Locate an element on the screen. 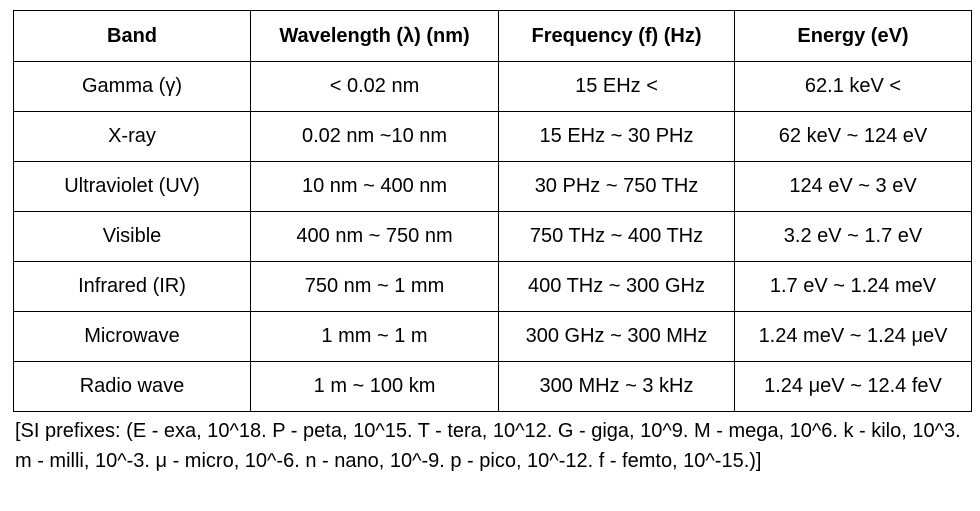  cell-energy: 1.24 meV ~ 1.24 μeV is located at coordinates (853, 336).